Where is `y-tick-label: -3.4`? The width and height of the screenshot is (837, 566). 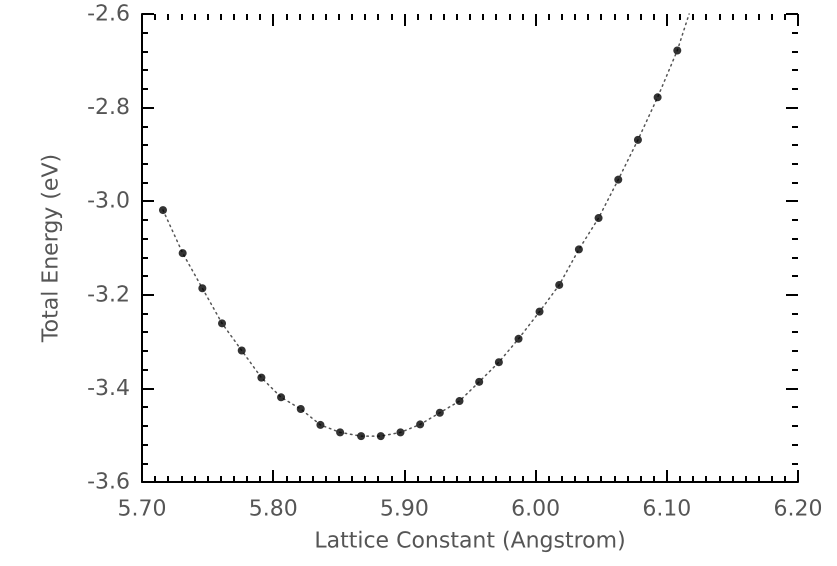
y-tick-label: -3.4 is located at coordinates (108, 388).